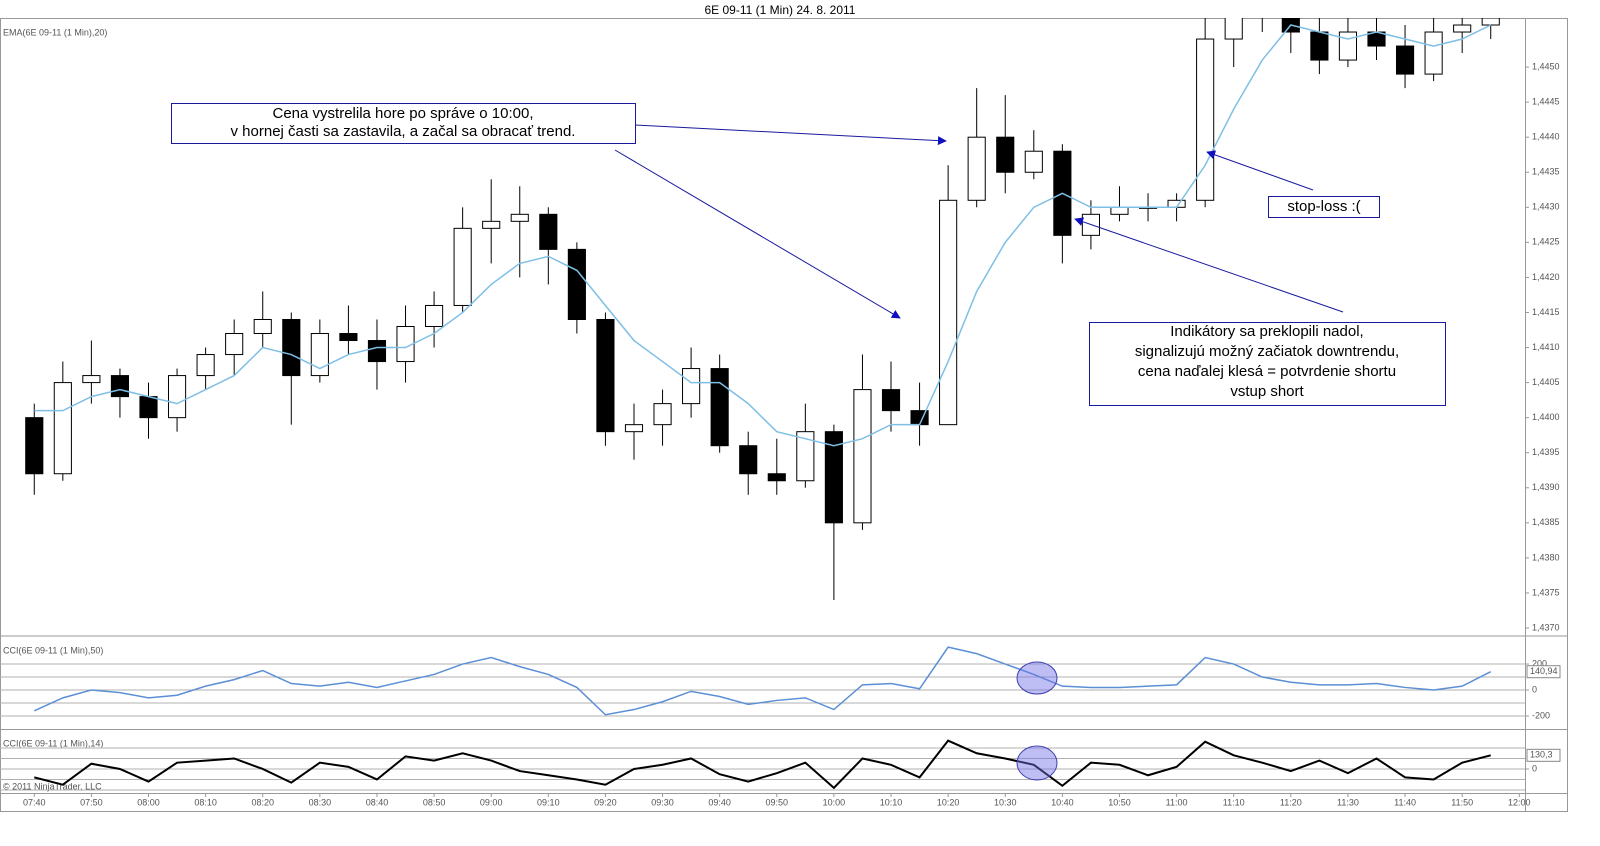 The image size is (1600, 846). Describe the element at coordinates (1267, 371) in the screenshot. I see `annotation: cena naďalej klesá = potvrdenie shortu` at that location.